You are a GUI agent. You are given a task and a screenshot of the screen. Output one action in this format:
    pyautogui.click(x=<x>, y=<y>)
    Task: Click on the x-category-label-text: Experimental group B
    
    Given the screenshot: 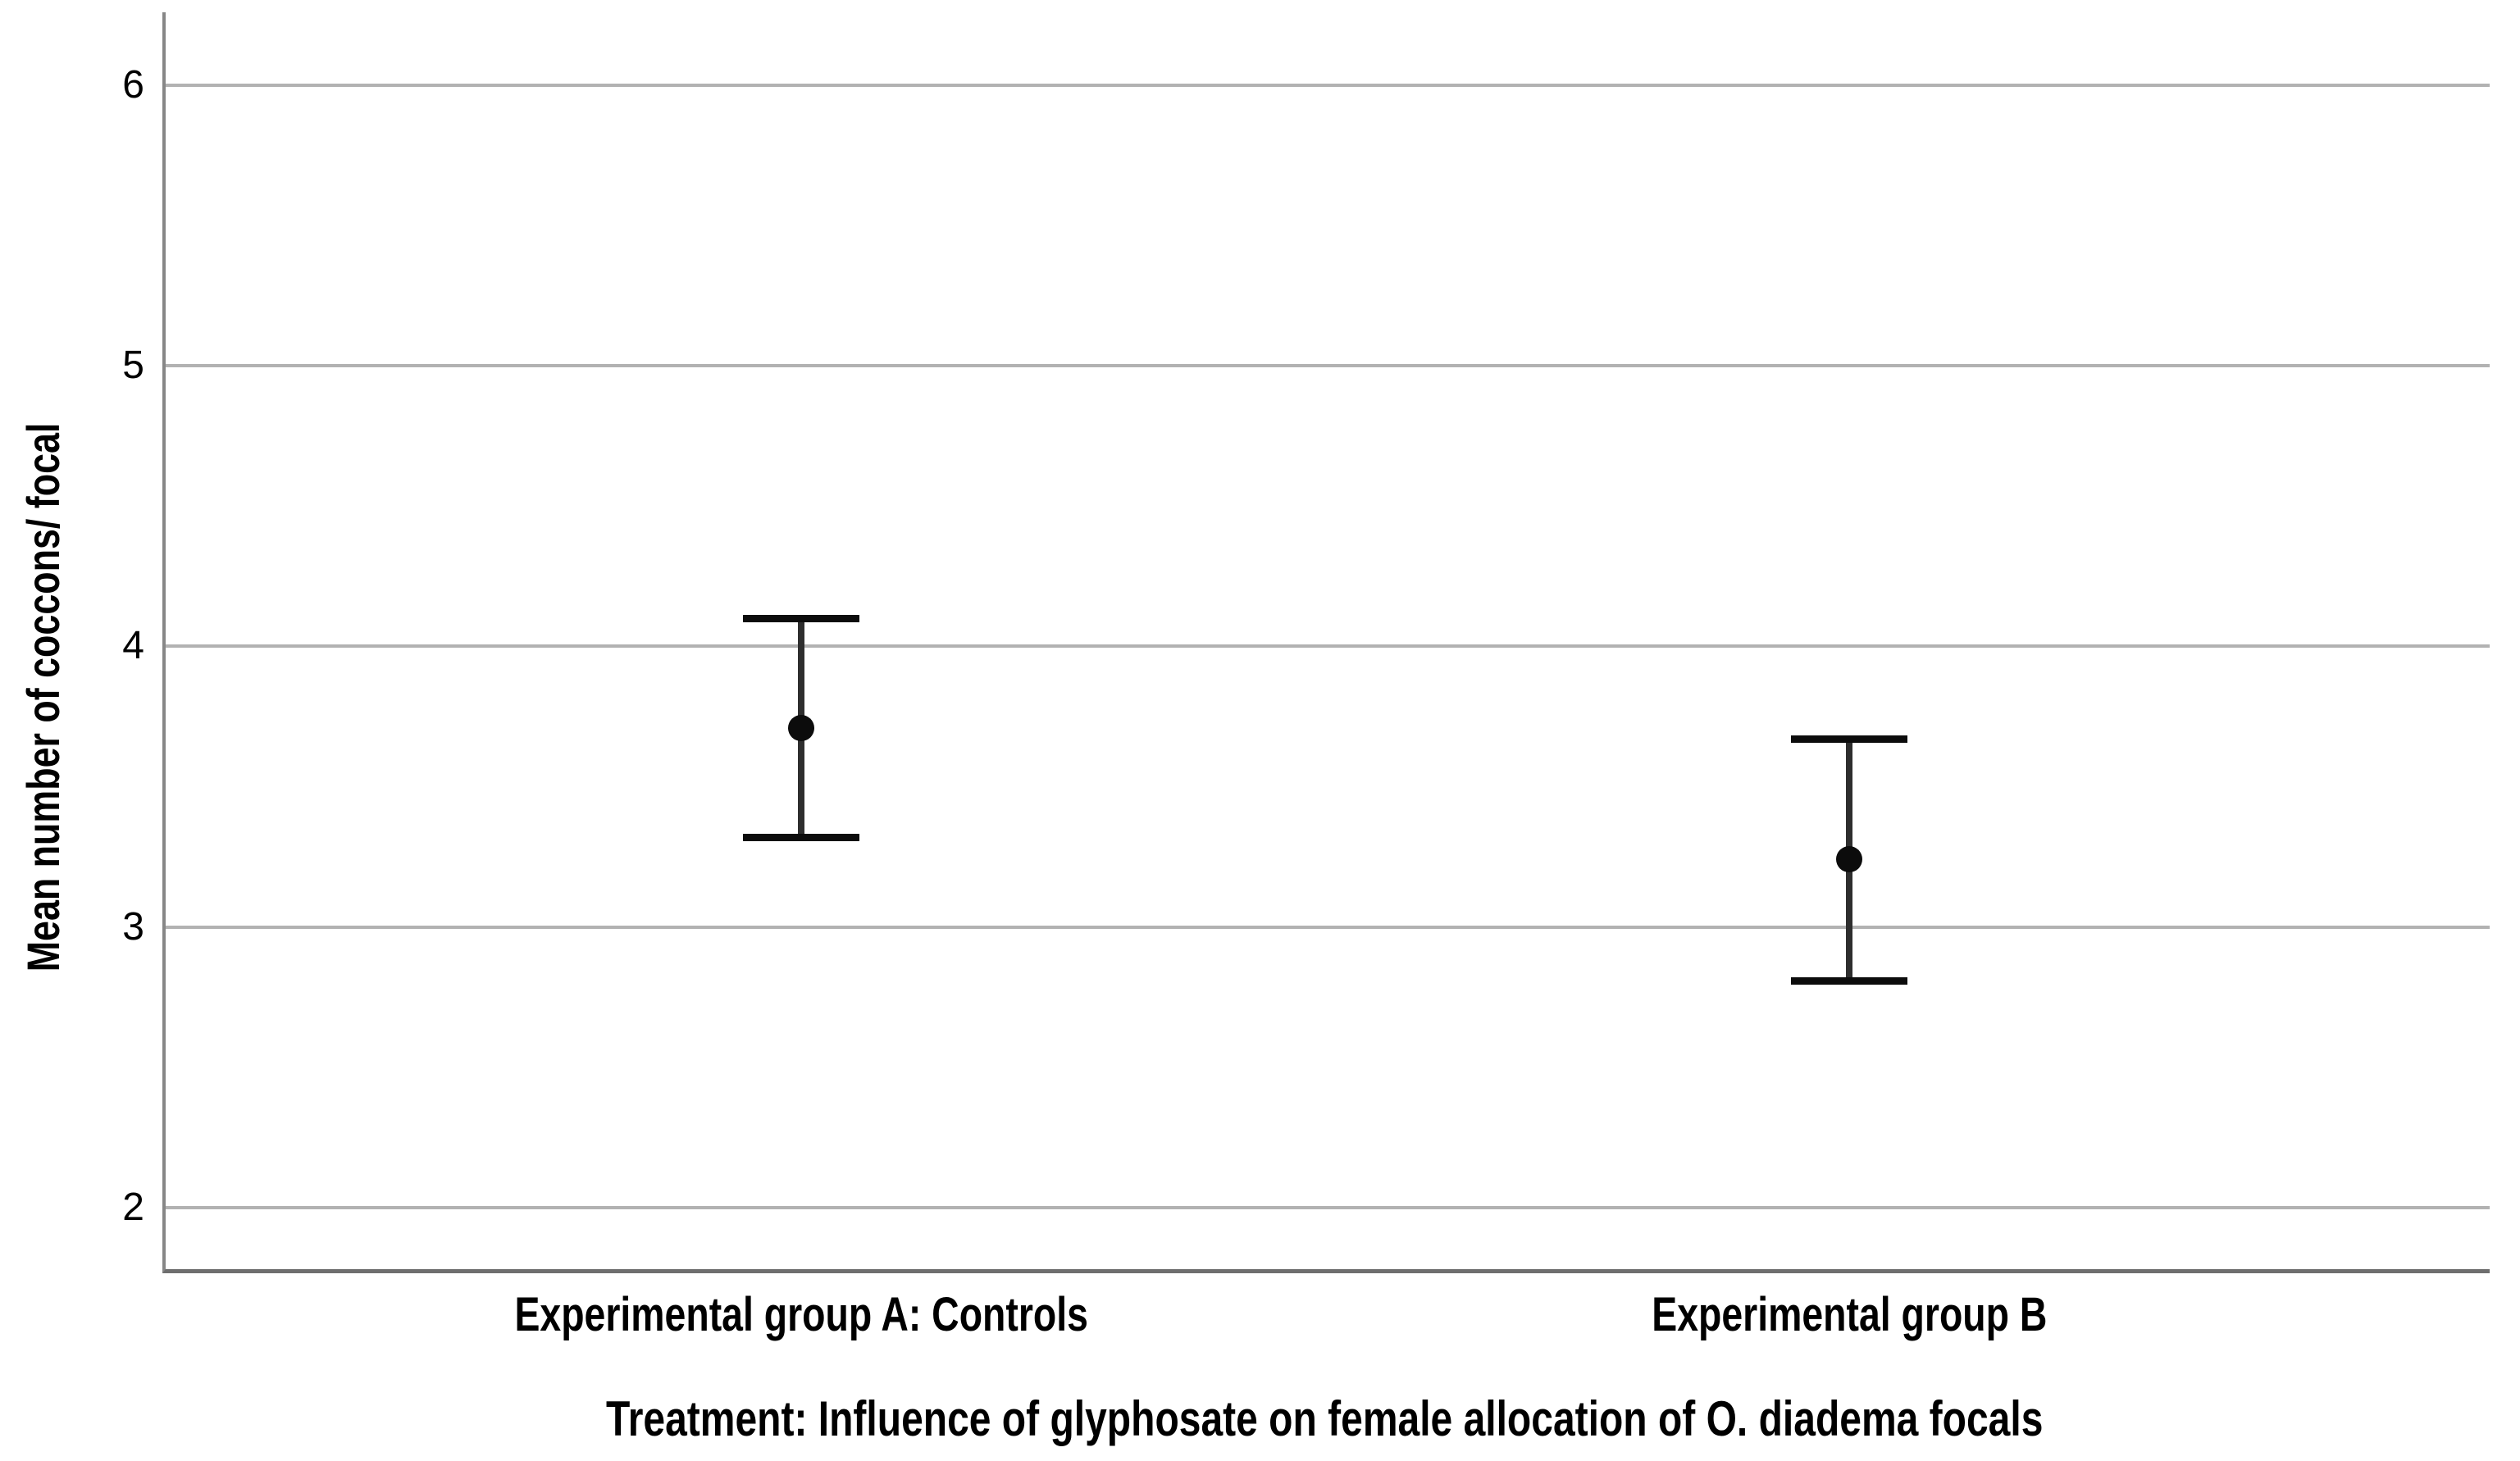 What is the action you would take?
    pyautogui.click(x=1850, y=1314)
    